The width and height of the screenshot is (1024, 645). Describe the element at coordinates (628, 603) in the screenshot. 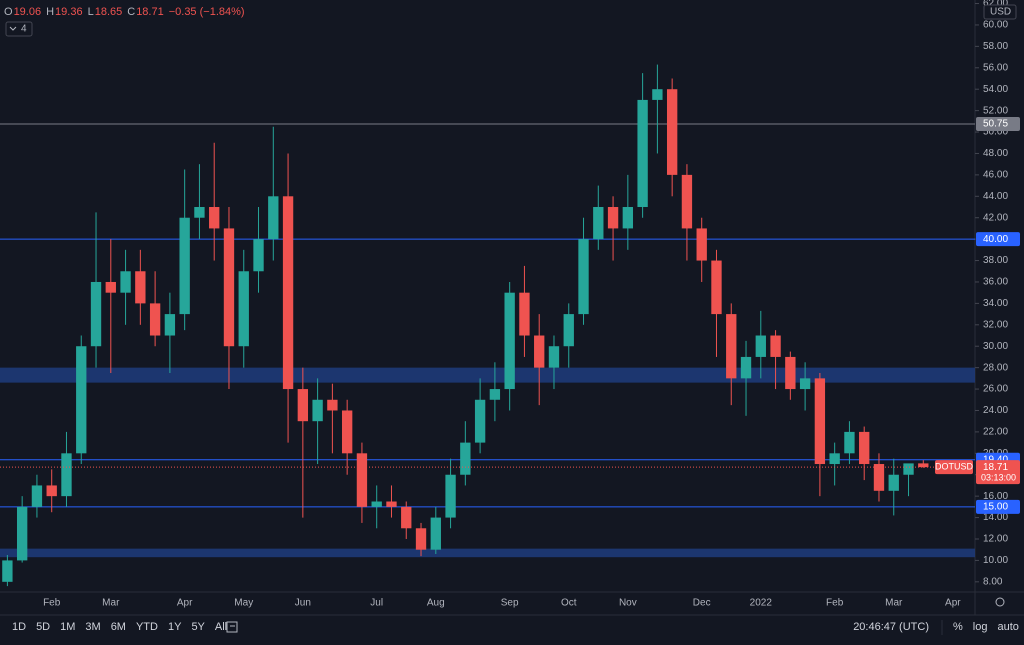

I see `x-tick-label: Nov` at that location.